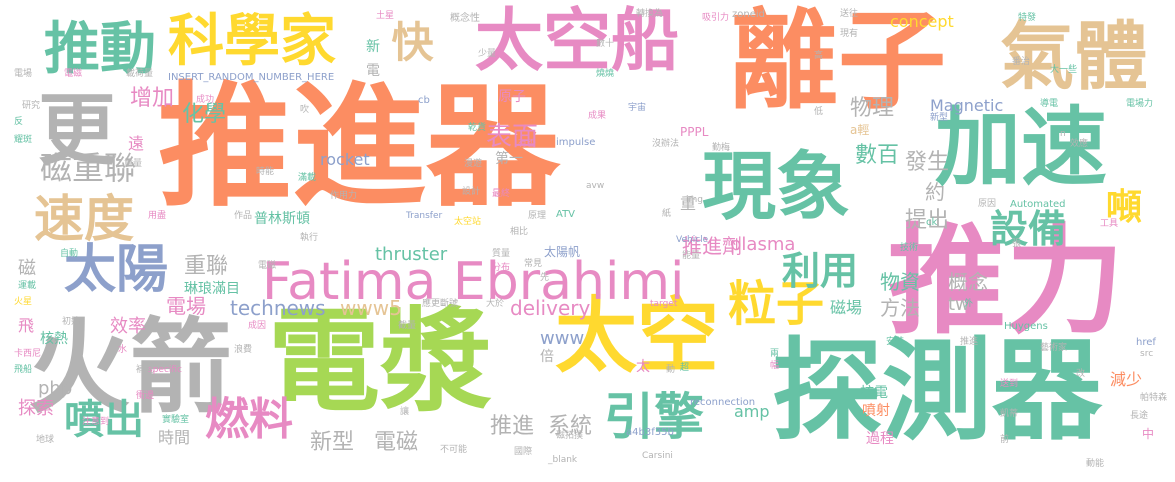 This screenshot has height=482, width=1175. What do you see at coordinates (570, 426) in the screenshot?
I see `word-system: 系統` at bounding box center [570, 426].